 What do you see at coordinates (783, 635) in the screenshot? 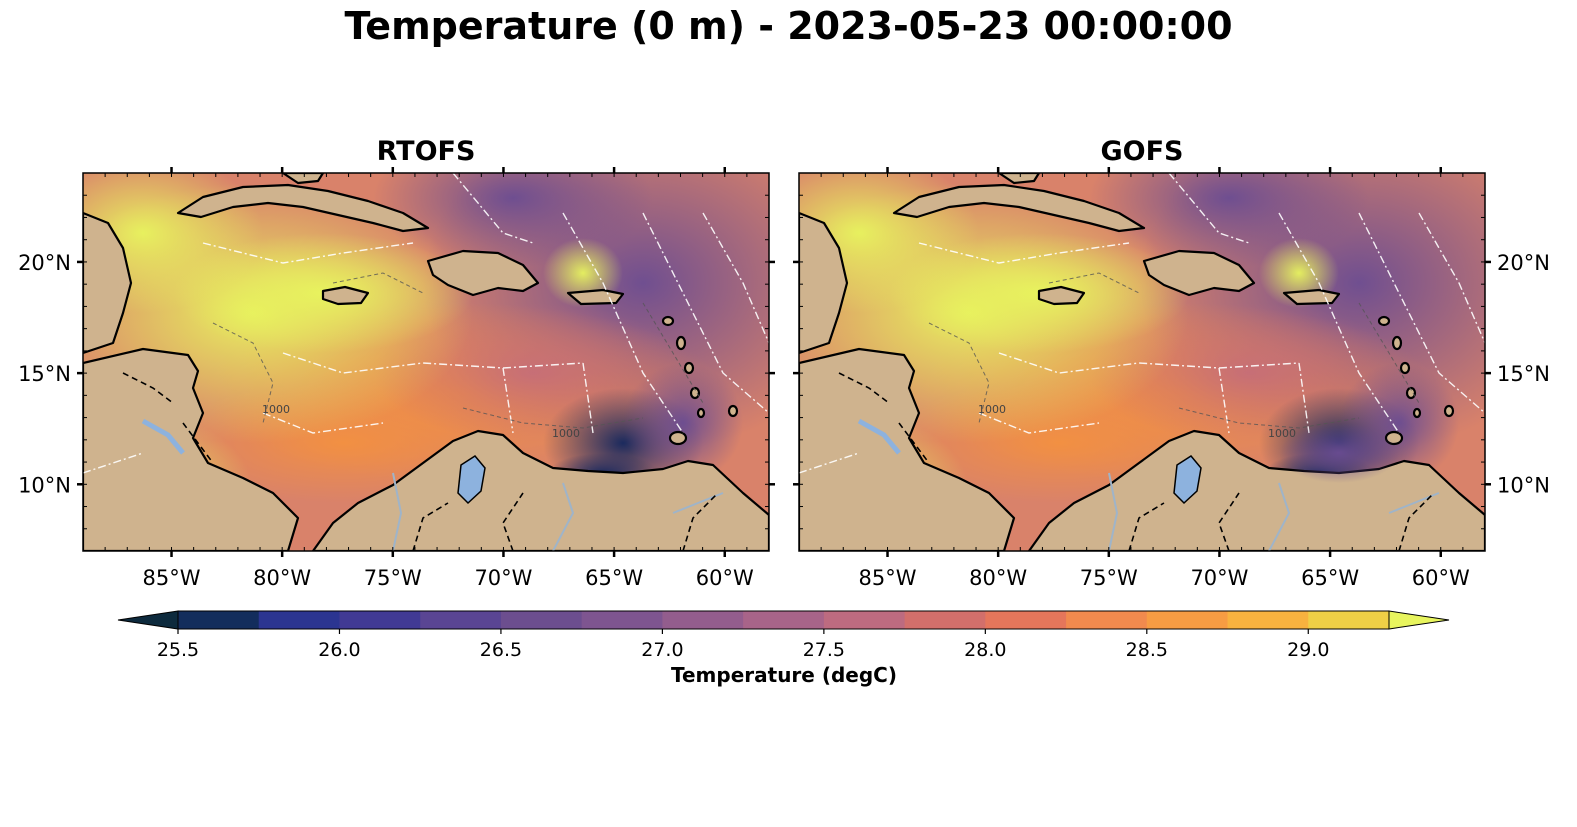
I see `colorbar: 25.5 26.0 26.5 27.0 27.5 28.0 28.5 29.0` at bounding box center [783, 635].